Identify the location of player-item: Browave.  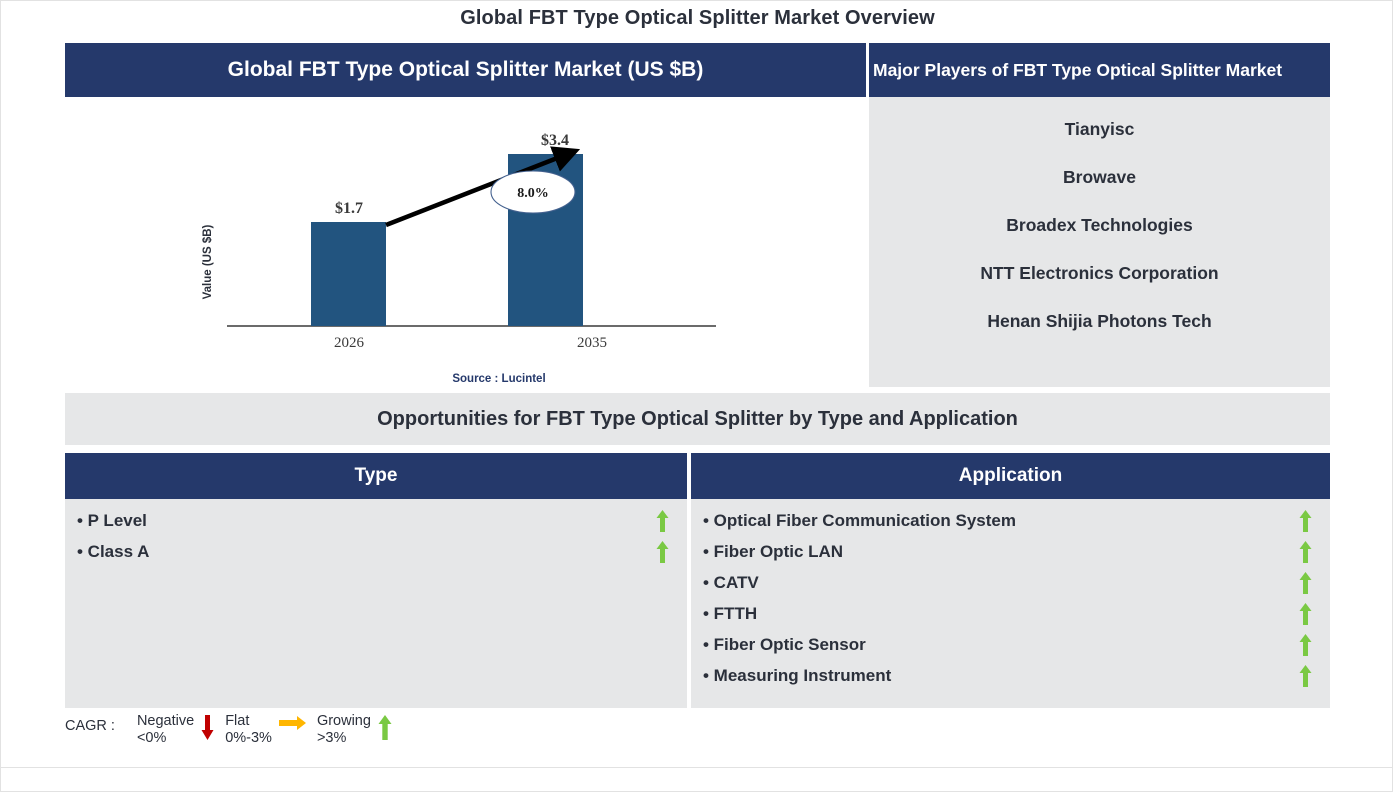
(1099, 177).